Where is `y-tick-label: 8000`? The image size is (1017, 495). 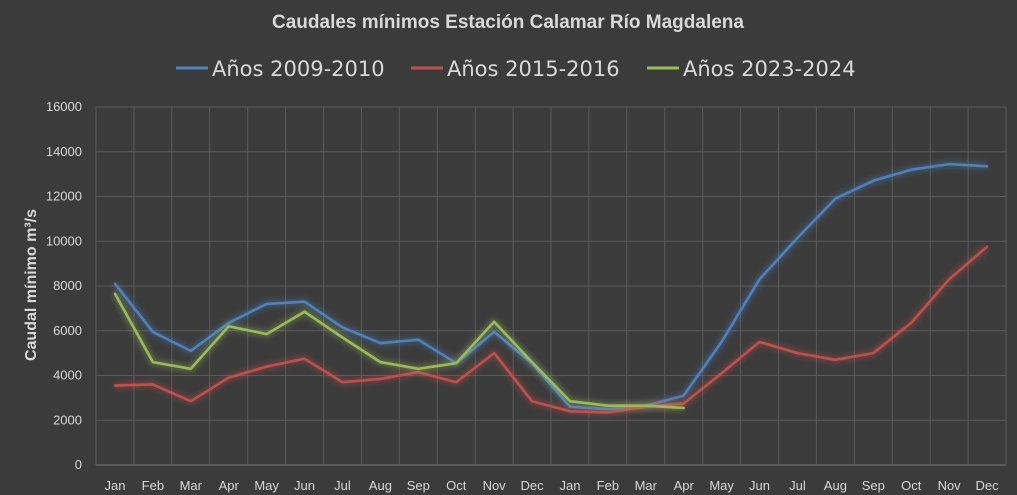 y-tick-label: 8000 is located at coordinates (67, 285).